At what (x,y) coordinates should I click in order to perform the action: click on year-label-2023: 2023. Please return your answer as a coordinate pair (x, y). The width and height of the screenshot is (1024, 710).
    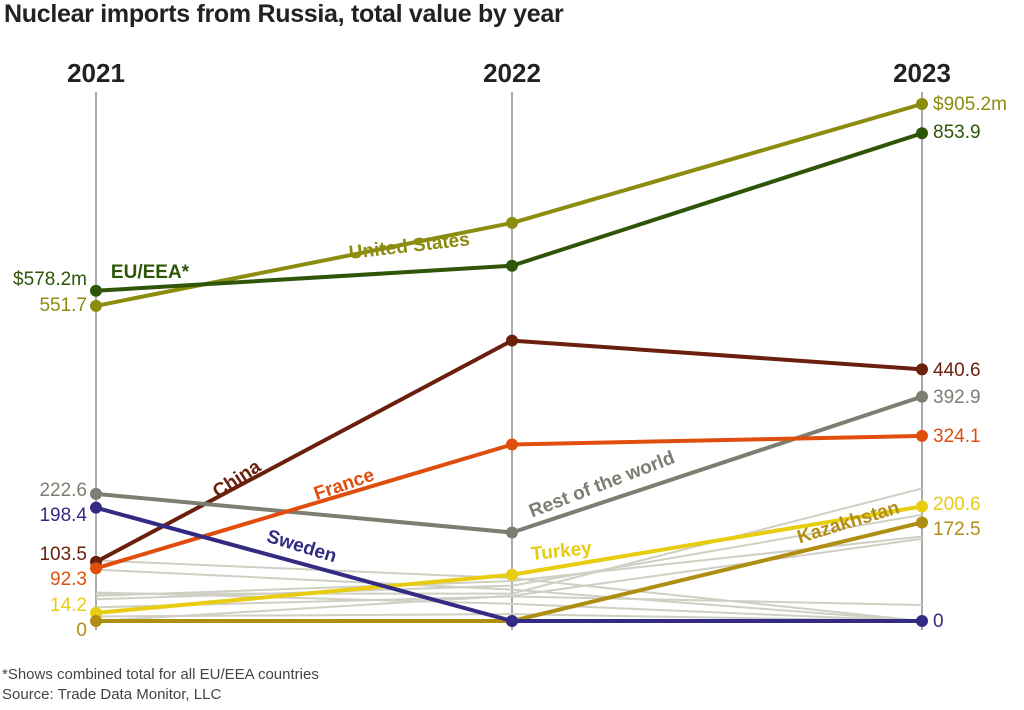
    Looking at the image, I should click on (922, 73).